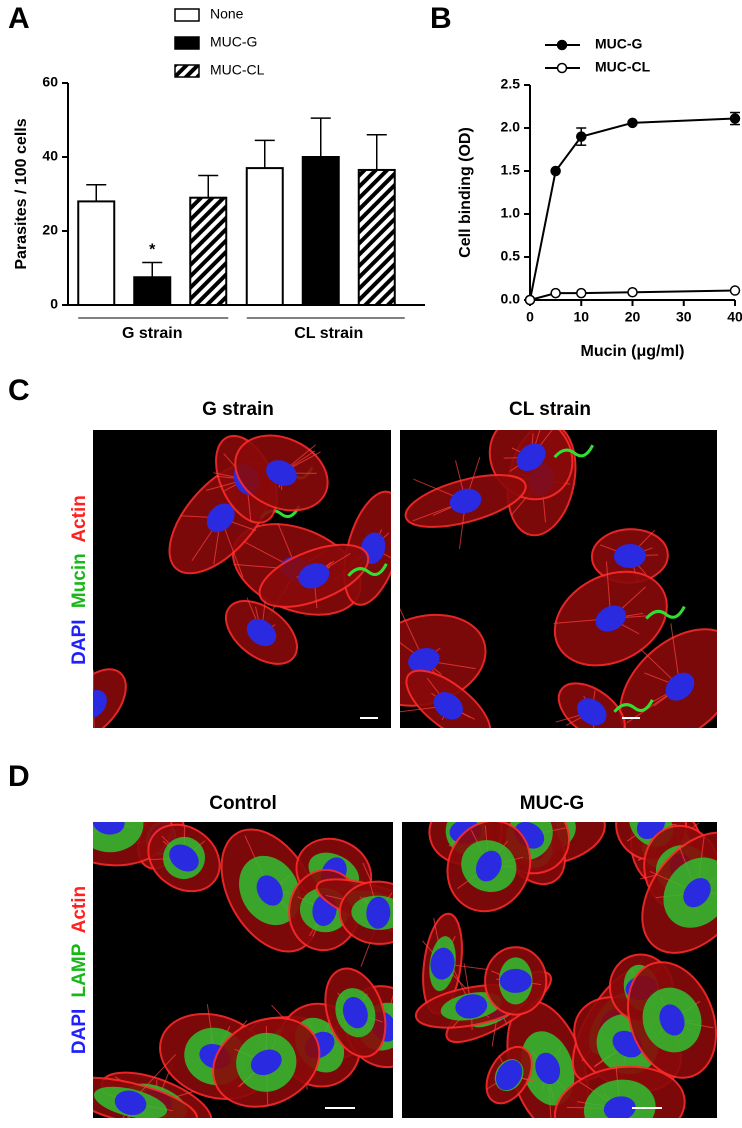 The width and height of the screenshot is (742, 1128). What do you see at coordinates (684, 317) in the screenshot?
I see `x-tick-label: 30` at bounding box center [684, 317].